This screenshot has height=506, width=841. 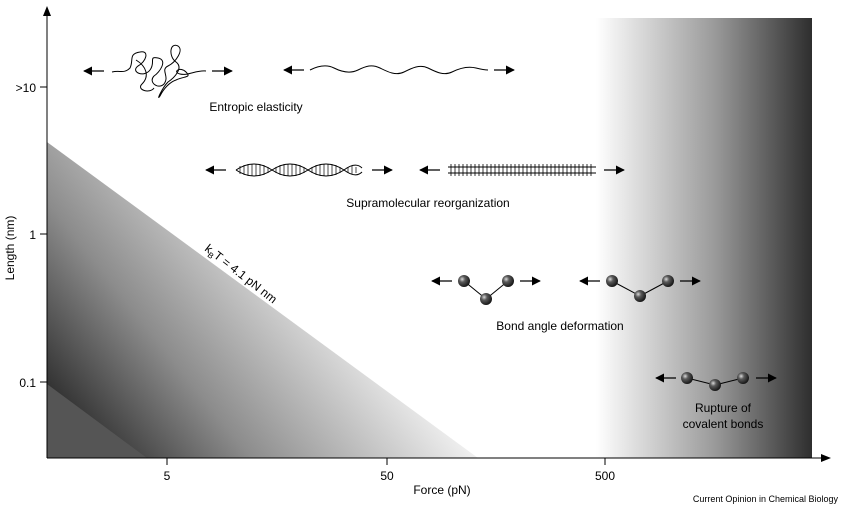 What do you see at coordinates (439, 459) in the screenshot?
I see `x-axis` at bounding box center [439, 459].